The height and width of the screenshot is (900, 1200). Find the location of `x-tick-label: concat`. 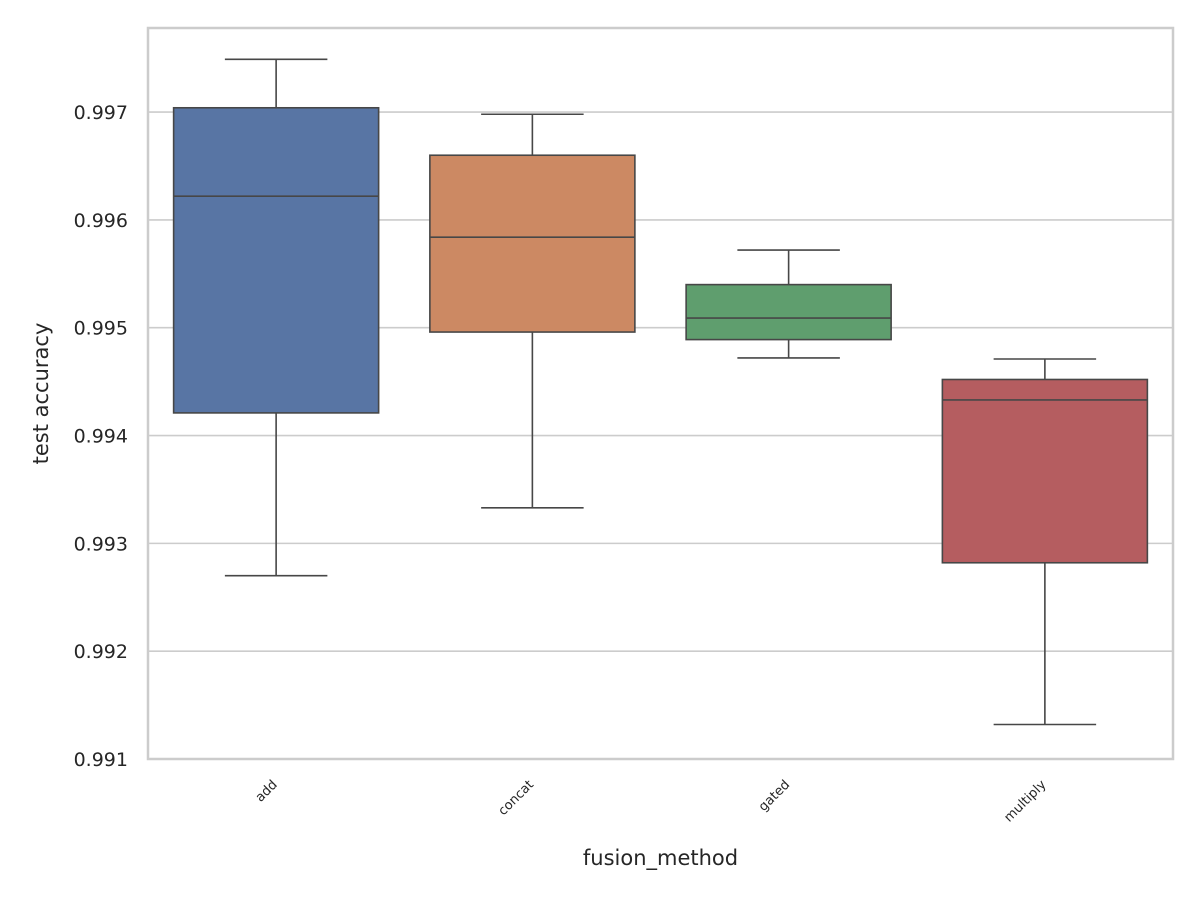

x-tick-label: concat is located at coordinates (516, 797).